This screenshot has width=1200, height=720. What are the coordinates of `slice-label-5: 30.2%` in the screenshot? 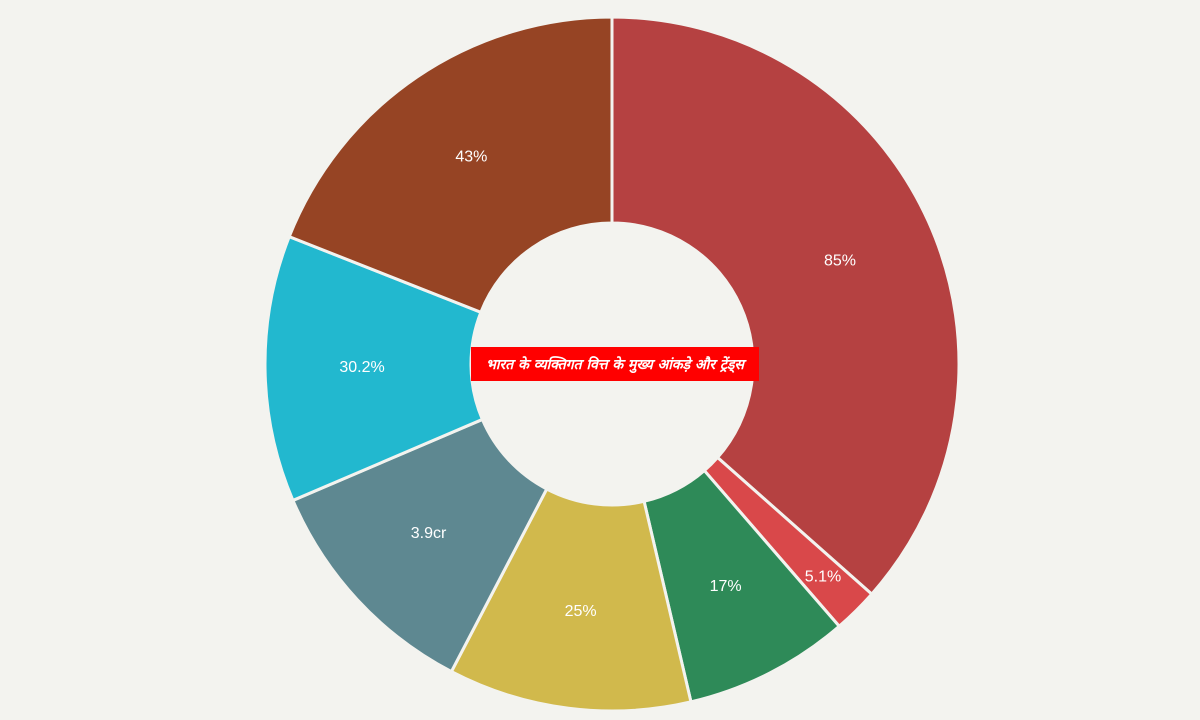 It's located at (361, 367).